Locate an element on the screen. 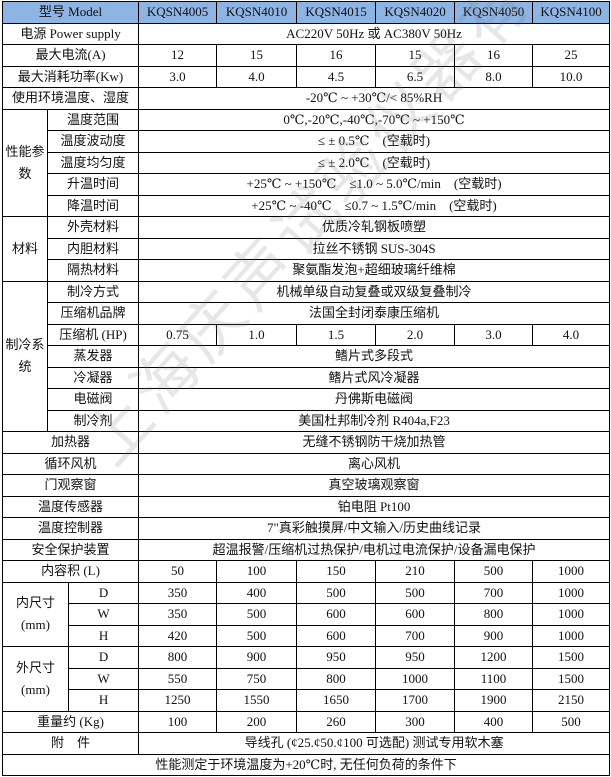 The height and width of the screenshot is (777, 611). ambient-label: 使用环境温度、湿度 is located at coordinates (70, 98).